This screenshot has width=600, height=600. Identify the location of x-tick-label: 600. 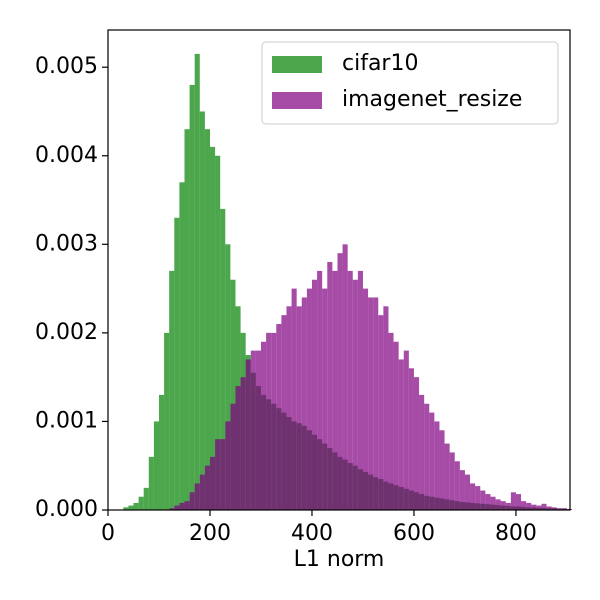
(414, 533).